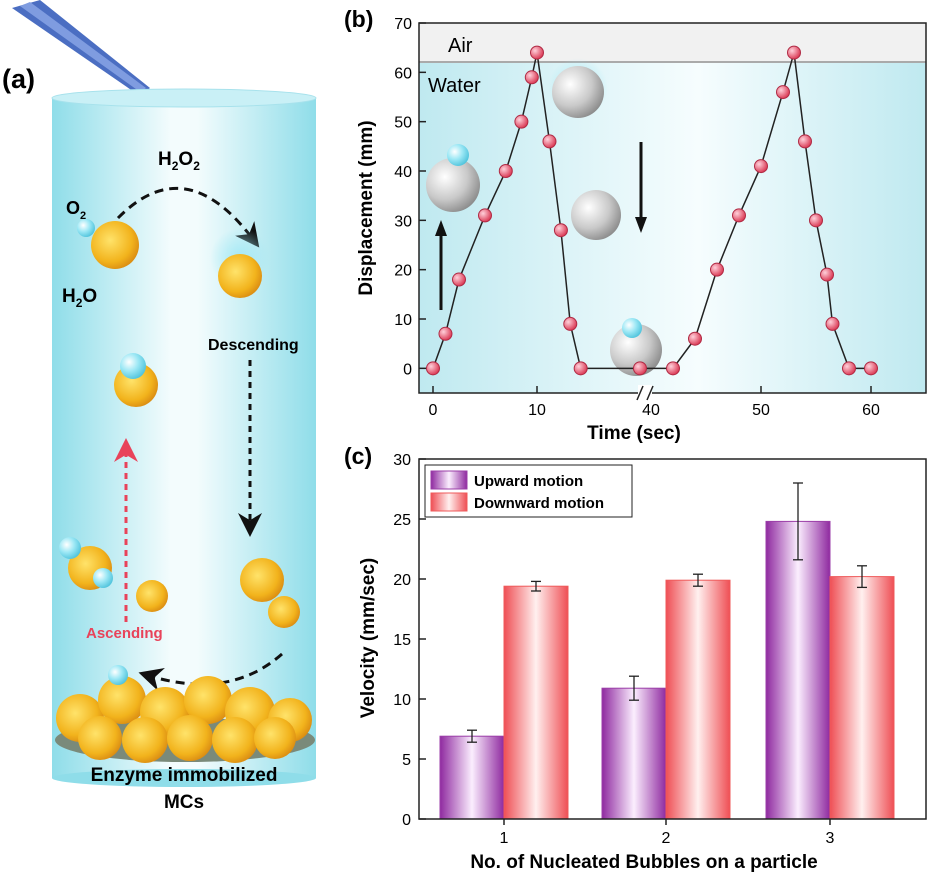  Describe the element at coordinates (179, 161) in the screenshot. I see `h2o2-label: H2O2` at that location.